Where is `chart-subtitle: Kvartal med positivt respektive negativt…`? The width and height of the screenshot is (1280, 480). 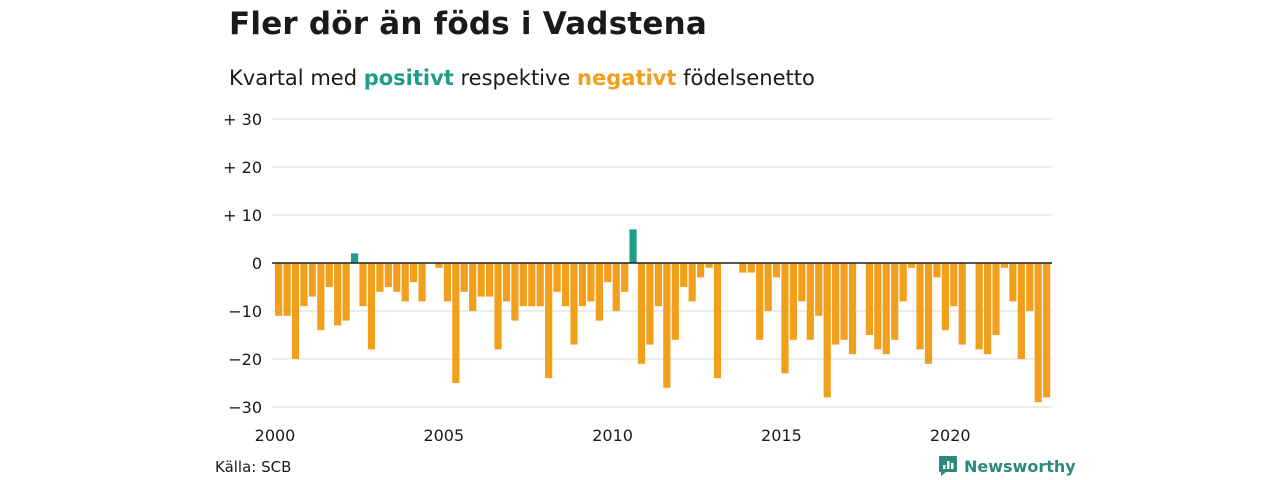
chart-subtitle: Kvartal med positivt respektive negativt… is located at coordinates (522, 78).